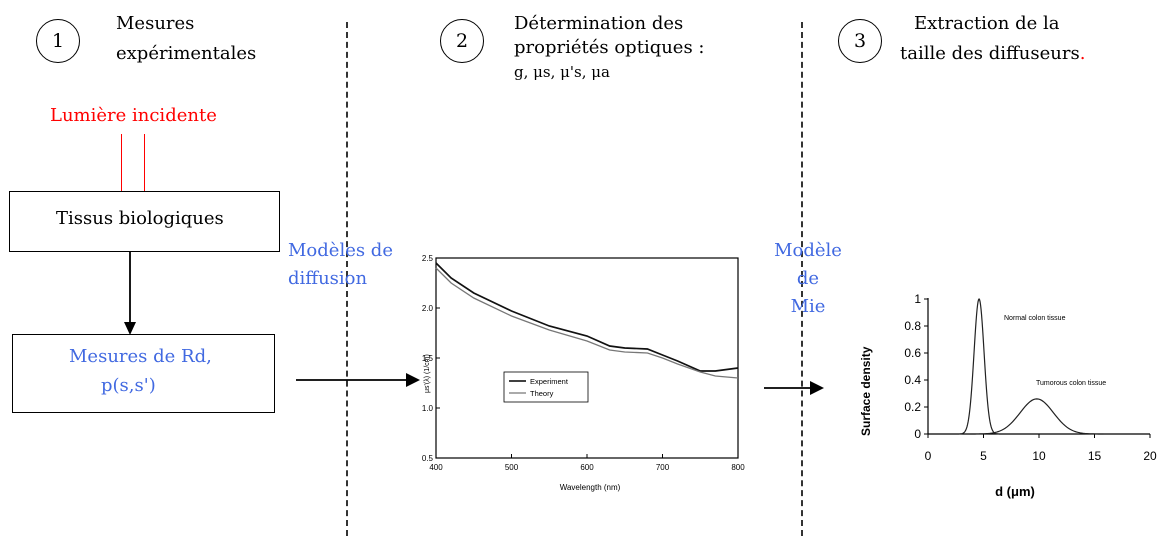 Image resolution: width=1164 pixels, height=536 pixels. I want to click on chart1-ylabel: μs'(λ) (1/cm), so click(427, 373).